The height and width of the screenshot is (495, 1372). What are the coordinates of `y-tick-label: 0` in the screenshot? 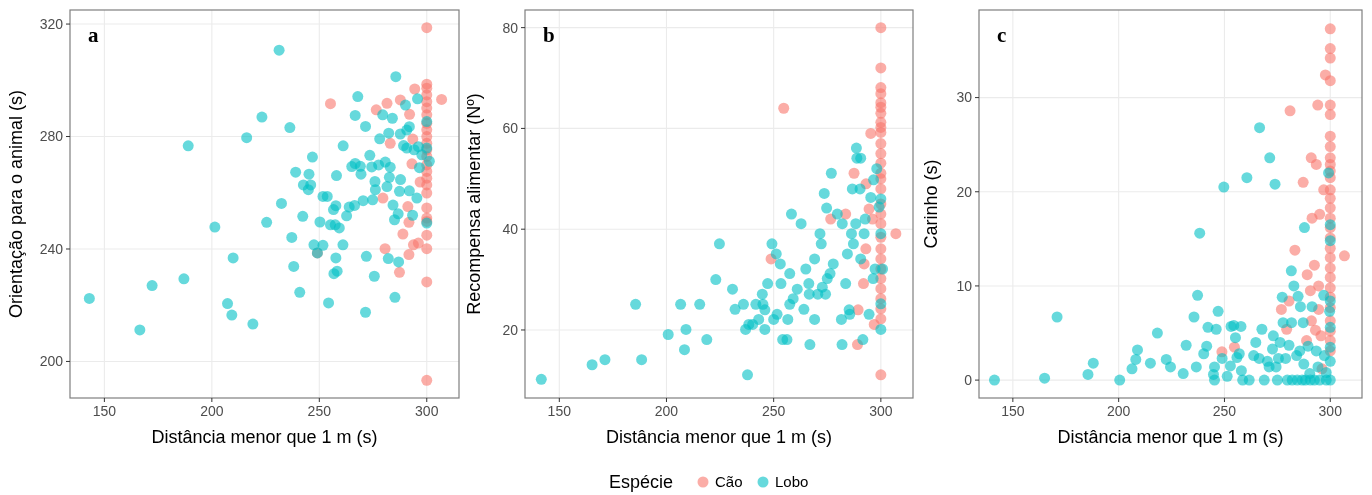 It's located at (968, 380).